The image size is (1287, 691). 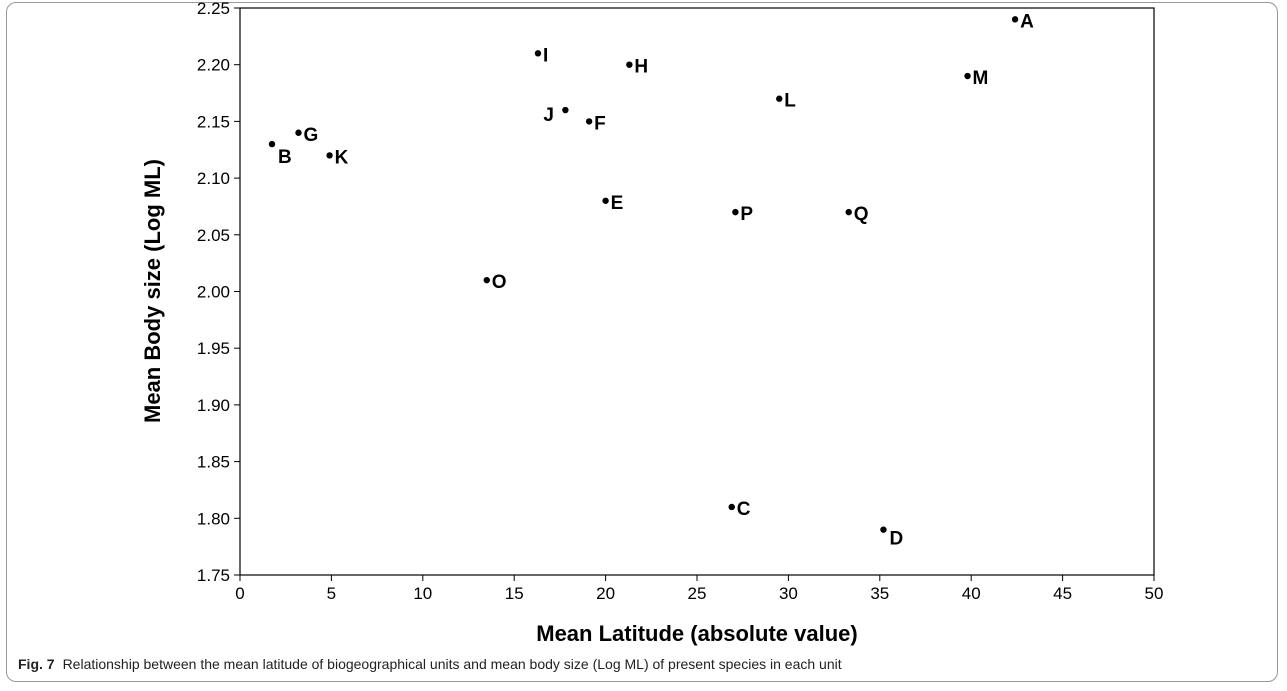 What do you see at coordinates (697, 593) in the screenshot?
I see `x-tick-label: 25` at bounding box center [697, 593].